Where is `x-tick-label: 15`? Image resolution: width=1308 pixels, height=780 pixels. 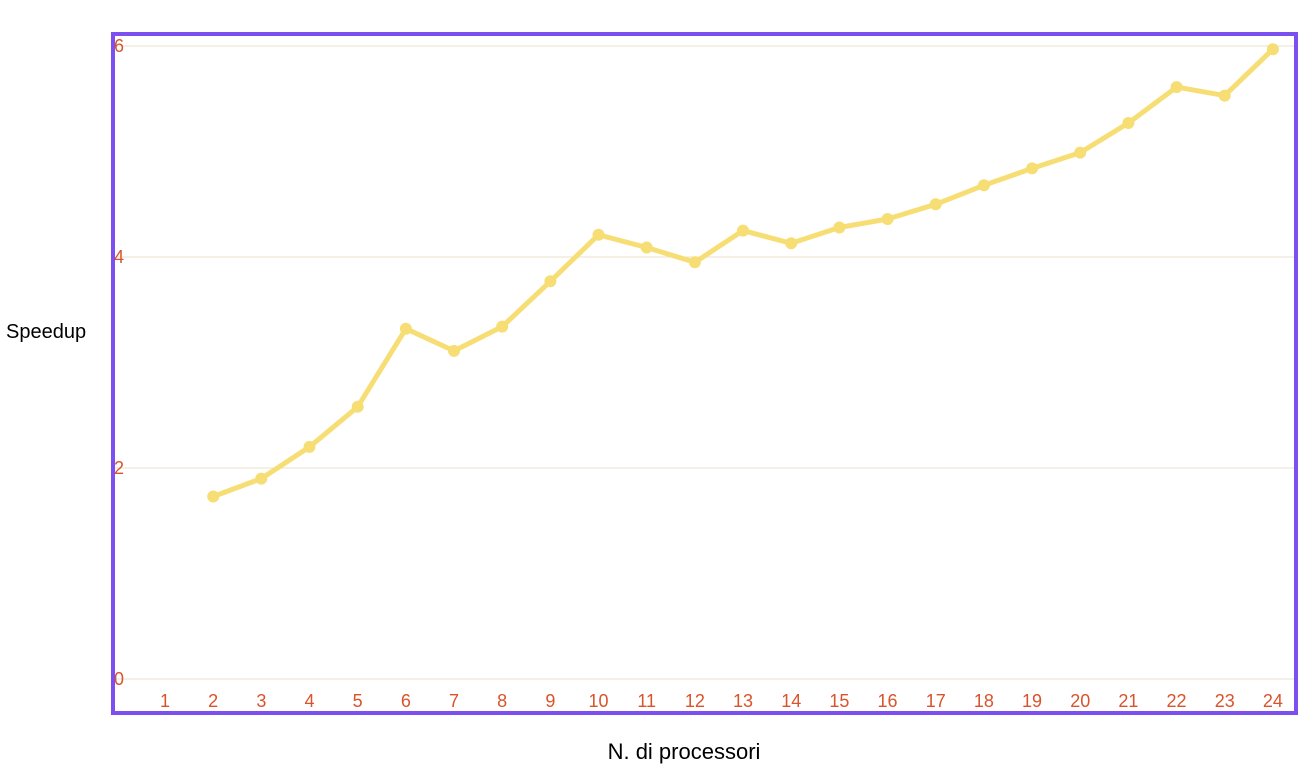 x-tick-label: 15 is located at coordinates (839, 701).